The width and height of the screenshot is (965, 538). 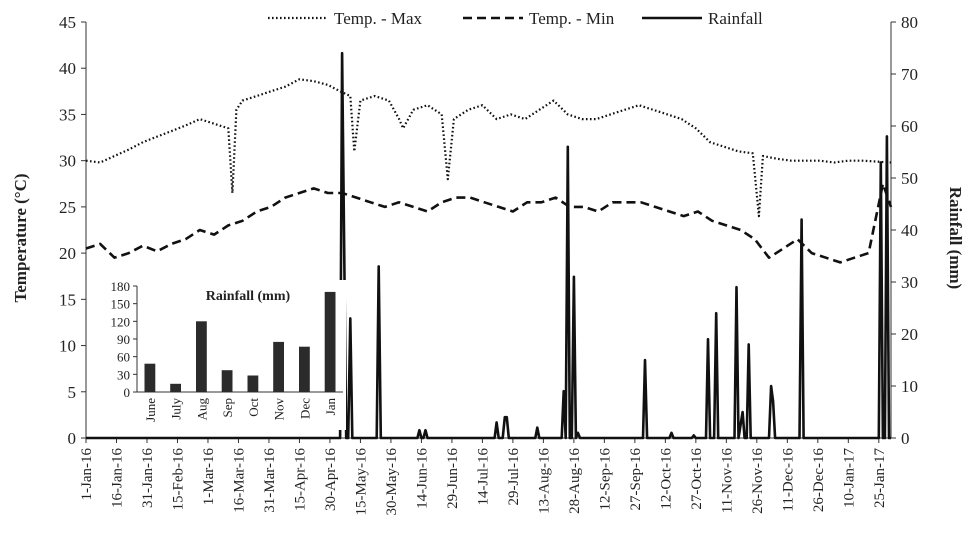 I want to click on x-tick-label: 15-Apr-16, so click(x=300, y=480).